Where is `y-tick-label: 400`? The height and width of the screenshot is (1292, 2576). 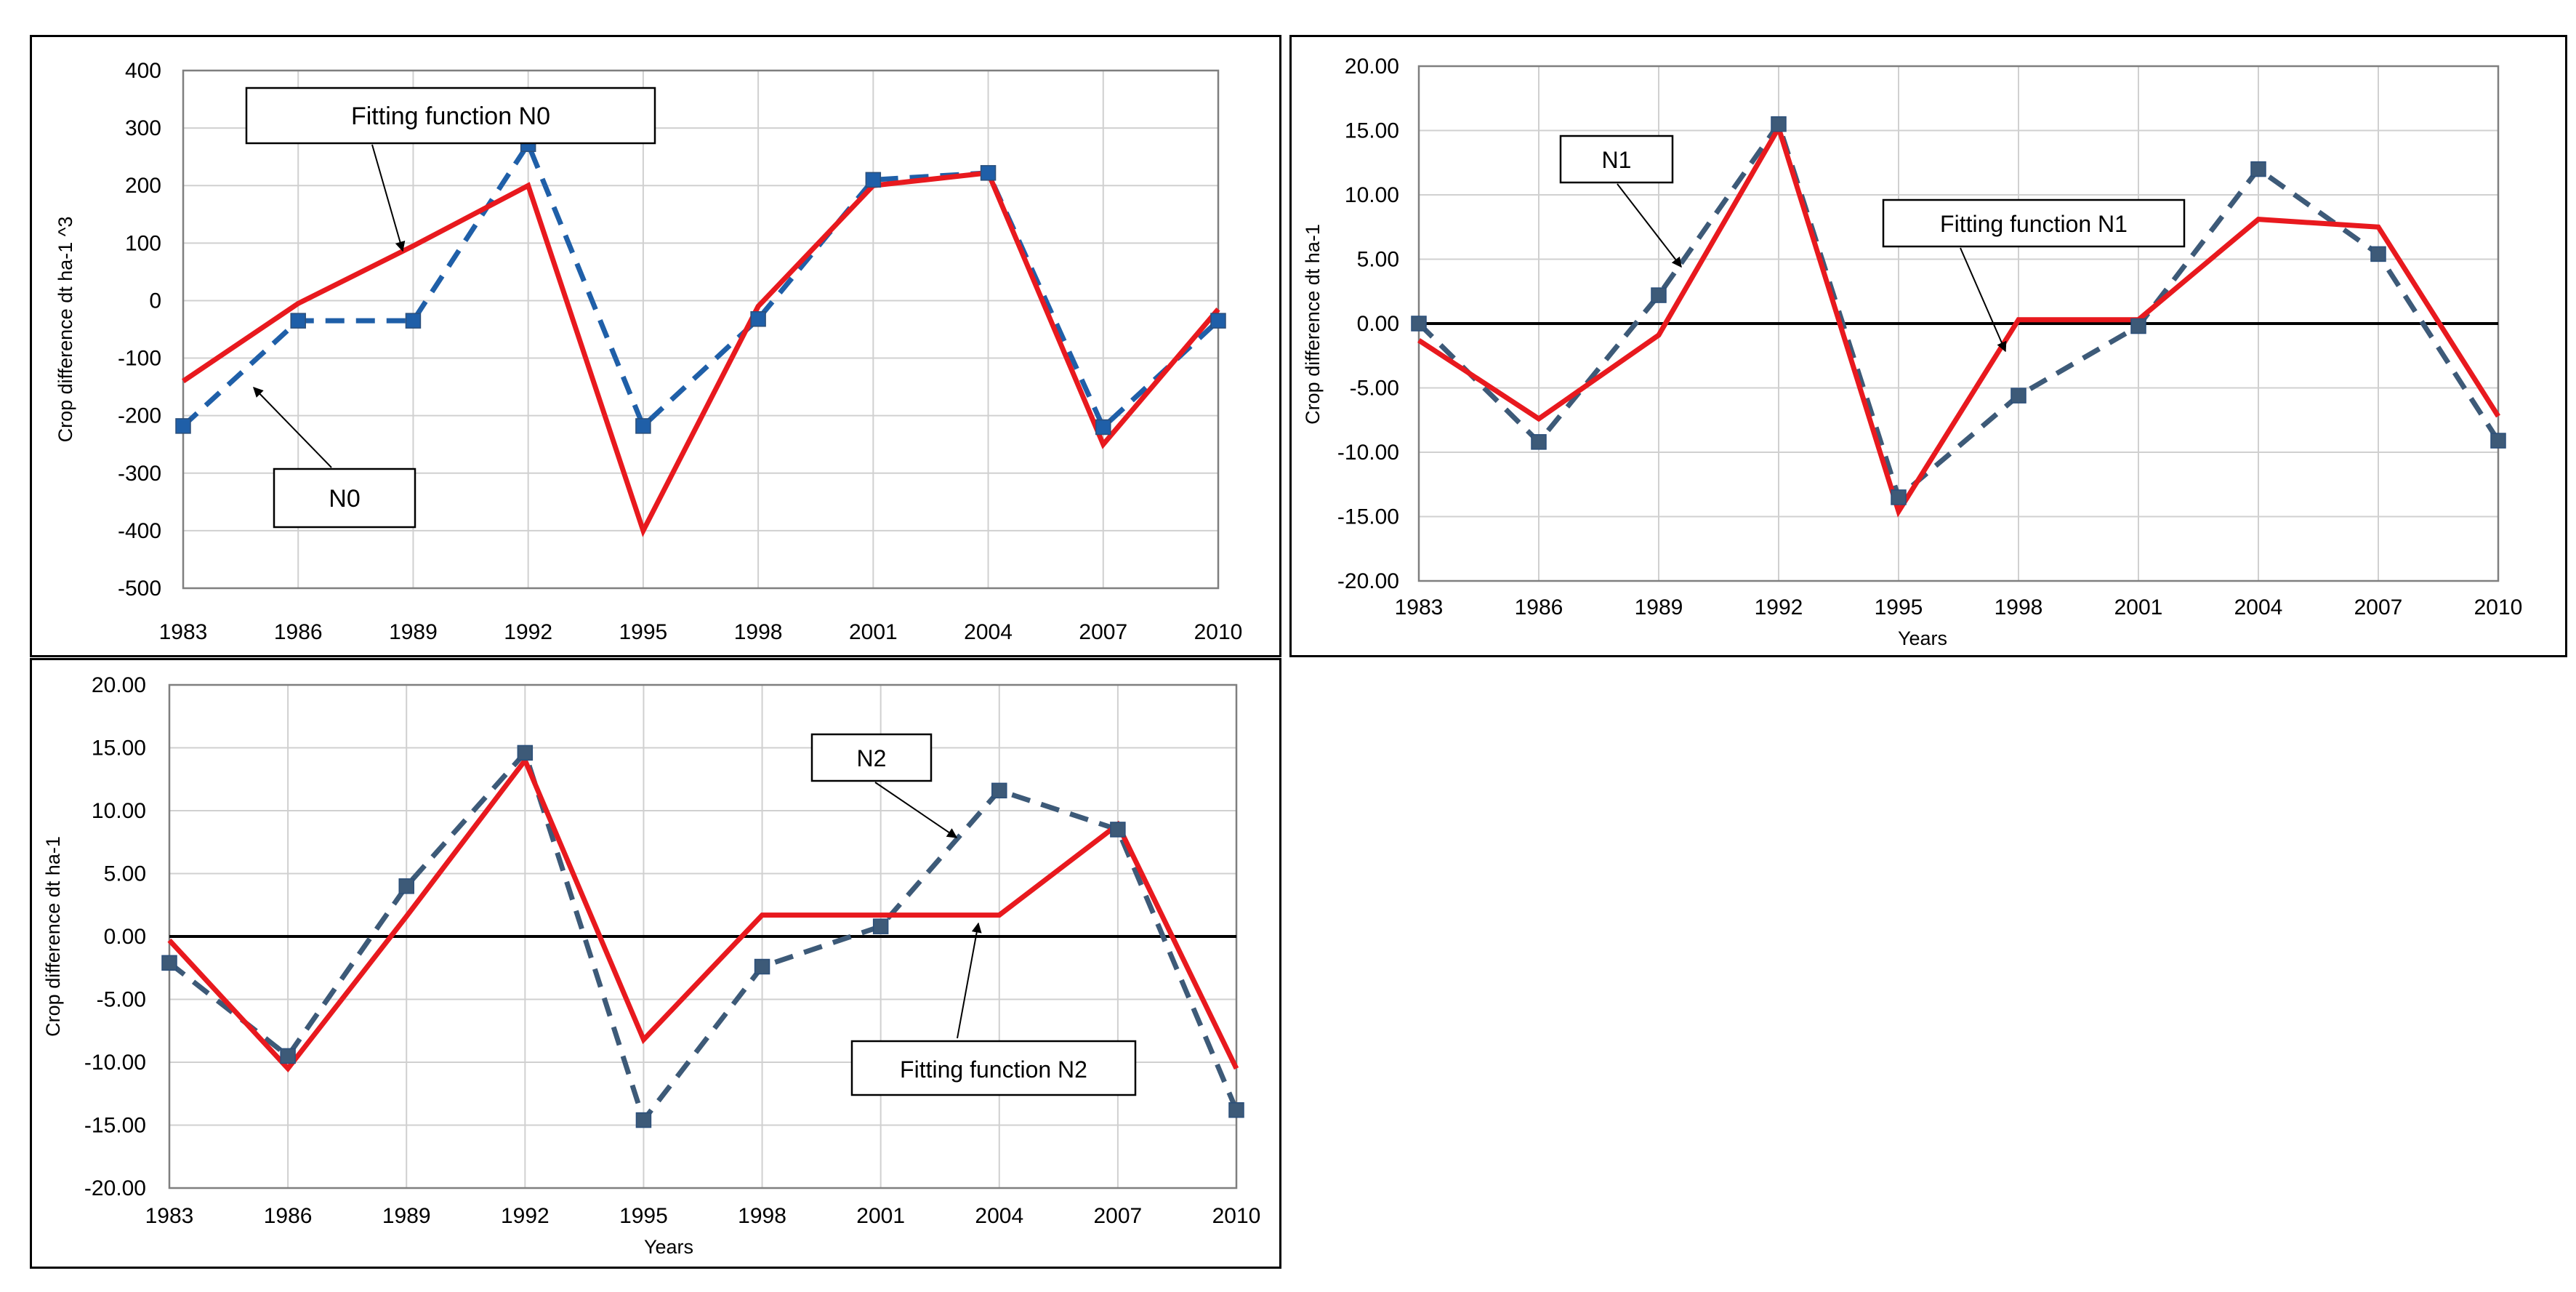 y-tick-label: 400 is located at coordinates (143, 71).